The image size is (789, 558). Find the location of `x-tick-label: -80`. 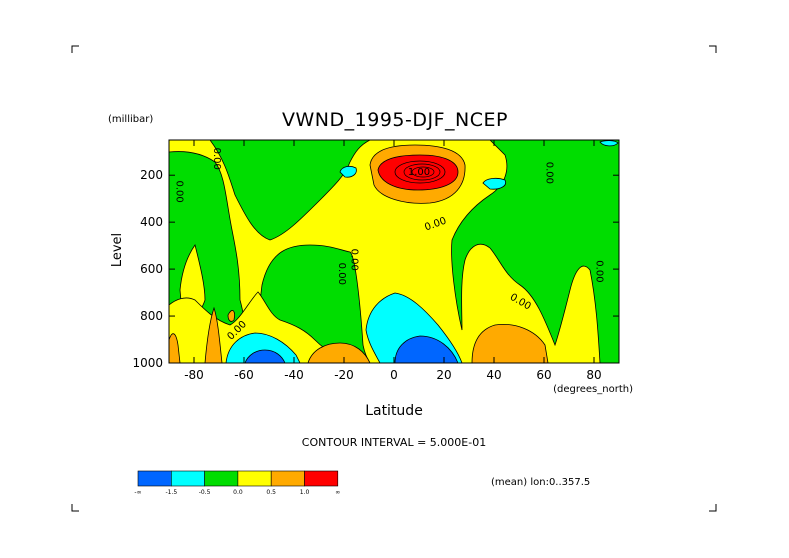

x-tick-label: -80 is located at coordinates (194, 375).